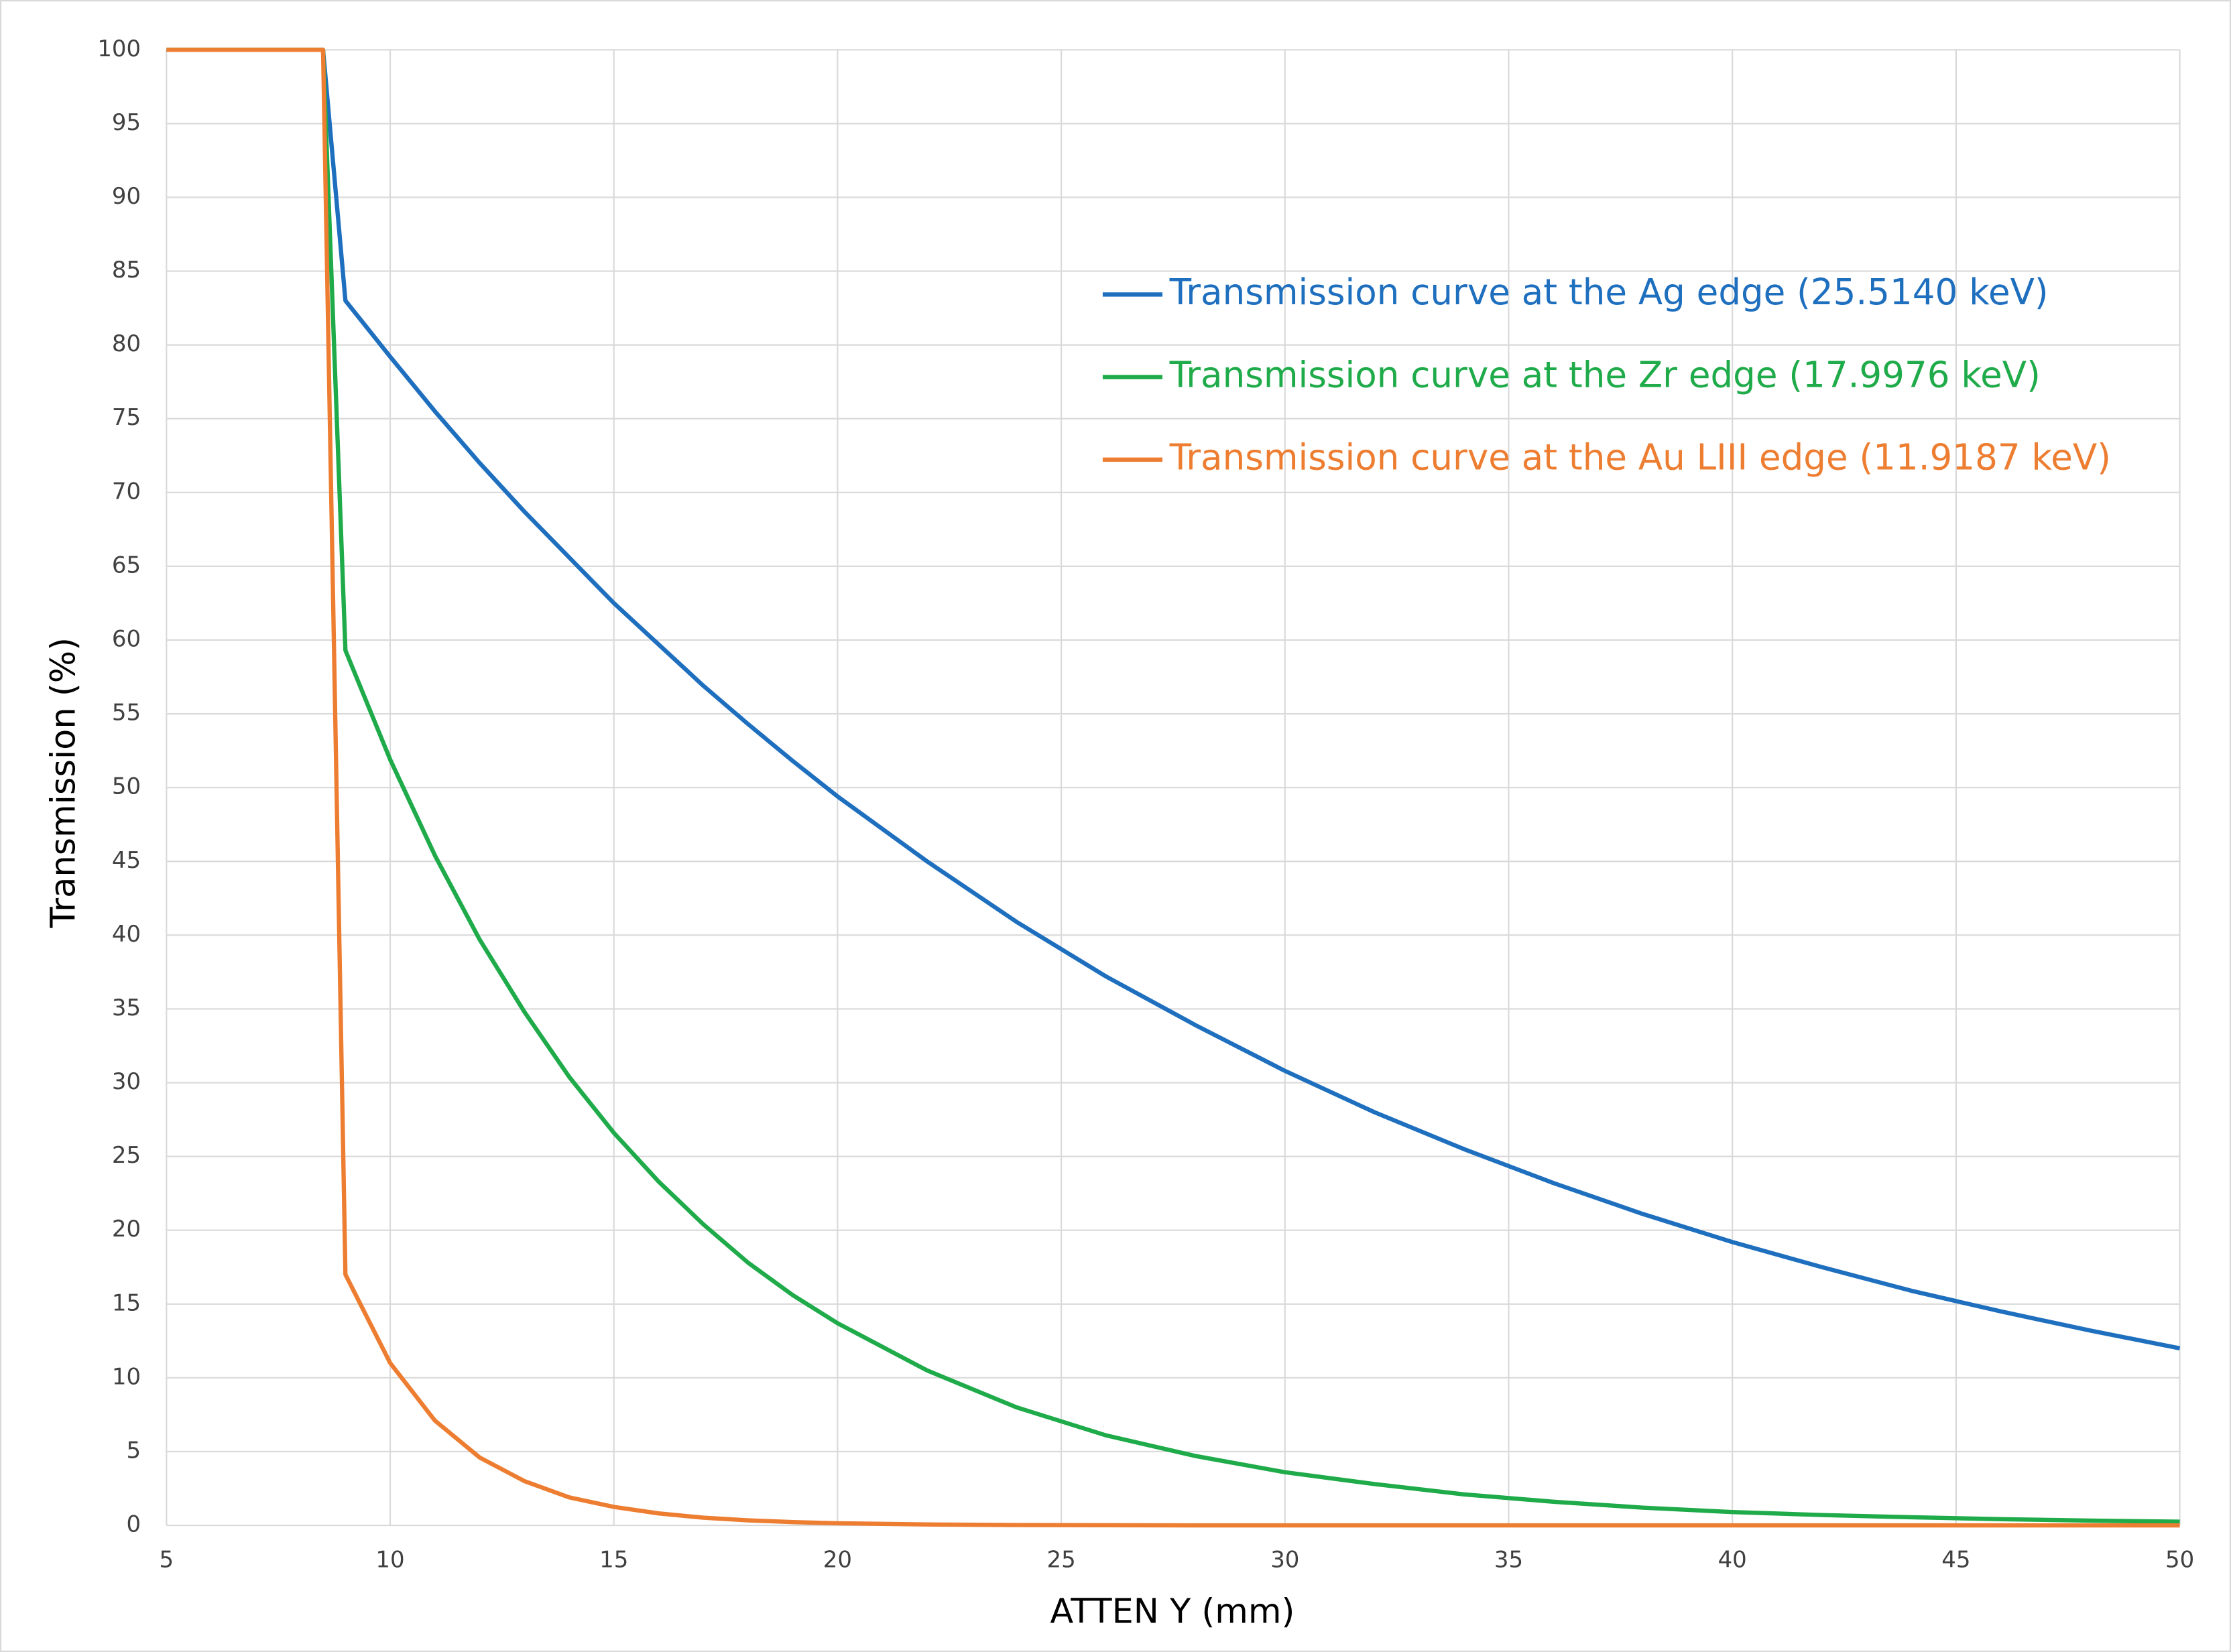  What do you see at coordinates (126, 418) in the screenshot?
I see `y-tick-label: 75` at bounding box center [126, 418].